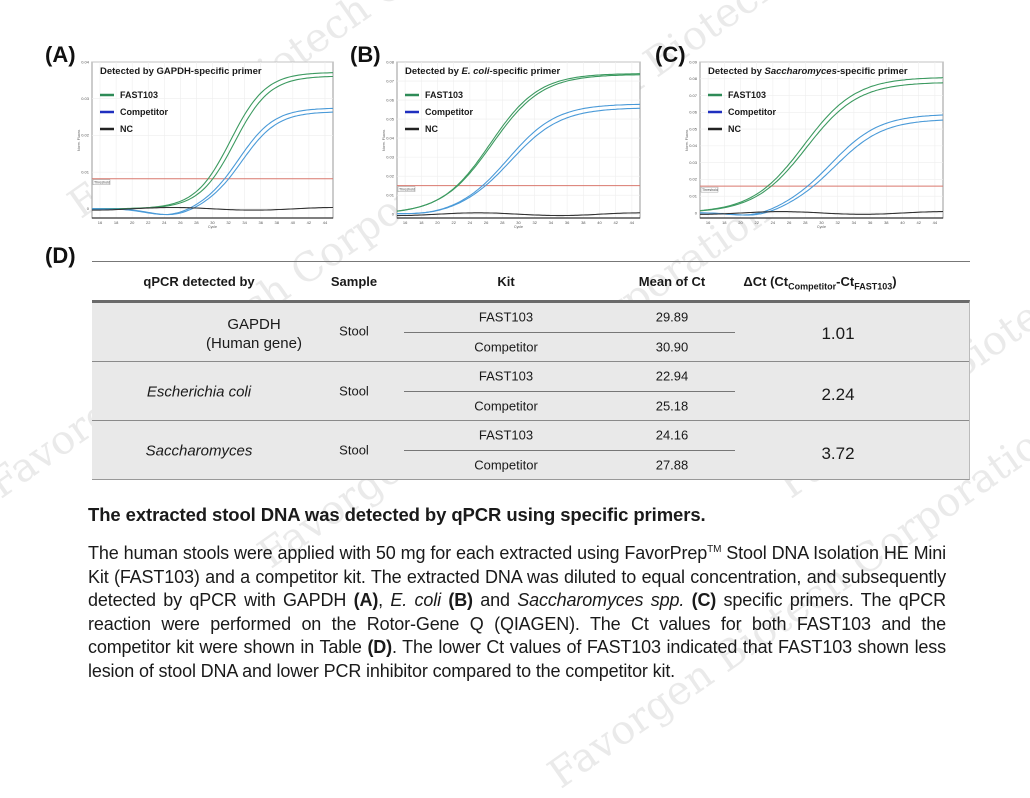 This screenshot has height=798, width=1030. What do you see at coordinates (85, 61) in the screenshot?
I see `y-tick-label: 0.04` at bounding box center [85, 61].